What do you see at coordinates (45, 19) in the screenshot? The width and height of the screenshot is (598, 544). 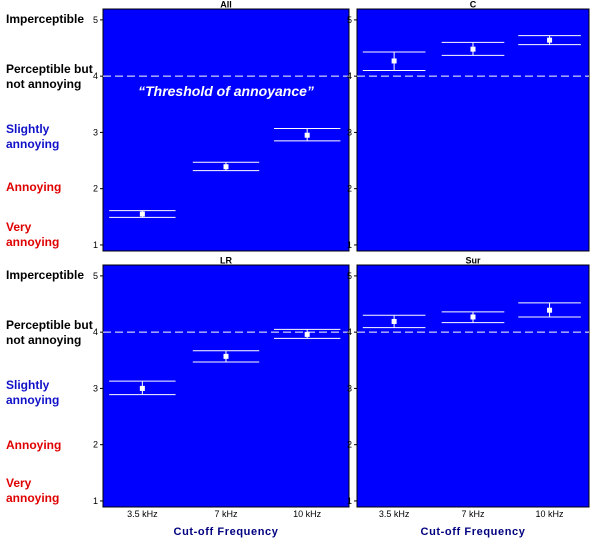 I see `scale-label-imperceptible: Imperceptible` at bounding box center [45, 19].